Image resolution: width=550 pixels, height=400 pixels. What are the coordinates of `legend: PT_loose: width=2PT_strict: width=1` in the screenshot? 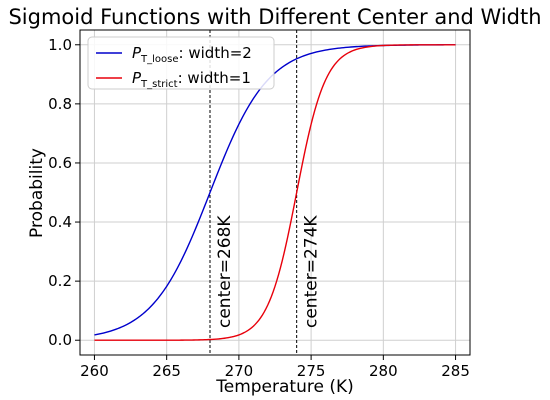 It's located at (181, 63).